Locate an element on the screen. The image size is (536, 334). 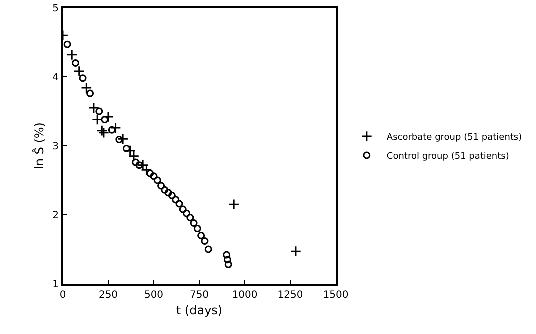
y-axis-title: ln Ŝ (%) is located at coordinates (38, 146).